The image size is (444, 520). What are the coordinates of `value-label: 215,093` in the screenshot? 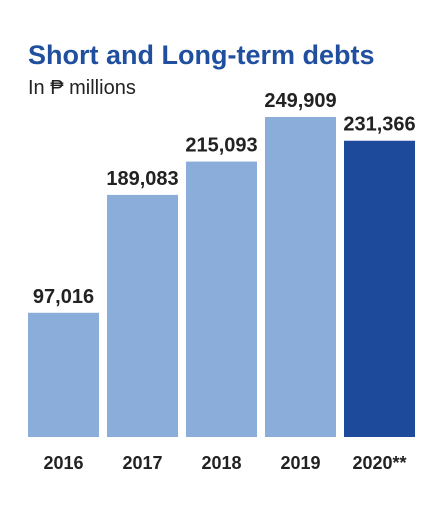 It's located at (221, 146).